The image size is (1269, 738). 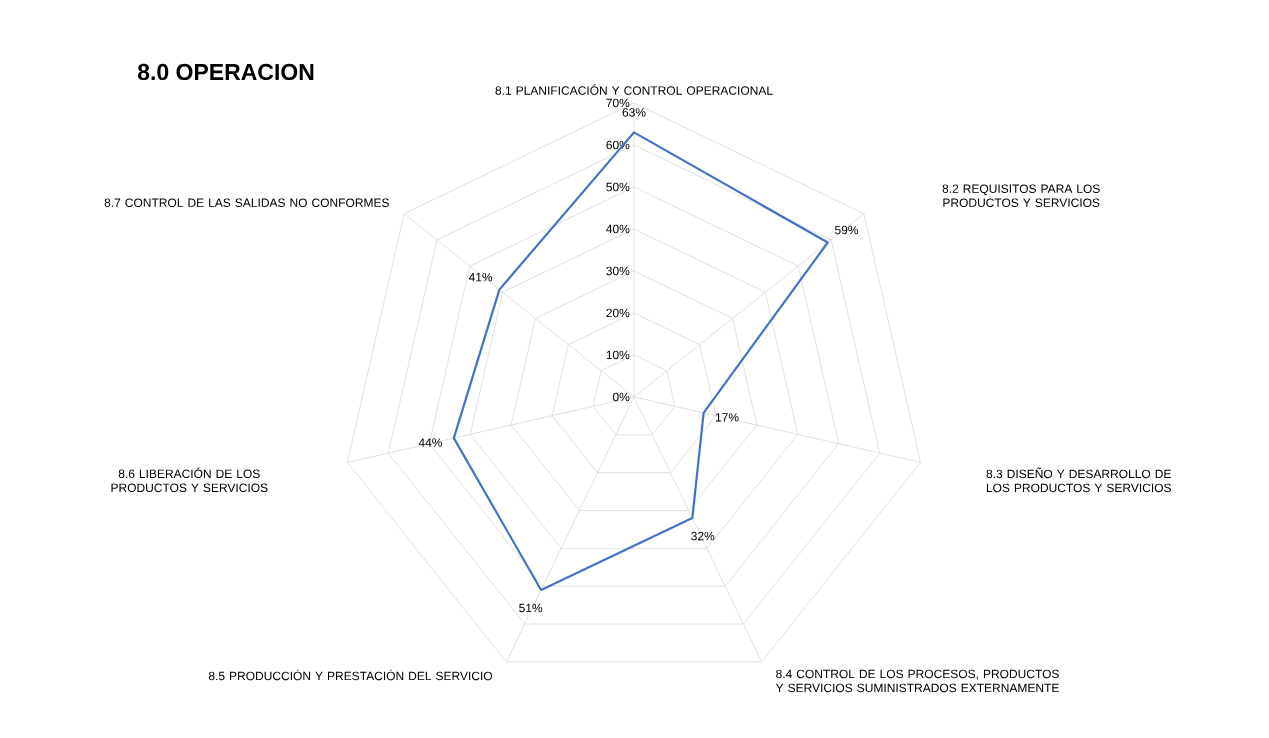 I want to click on spoke-label: 8.6 LIBERACIÓN DE LOS PRODUCTOS Y SERVICIOS, so click(x=189, y=480).